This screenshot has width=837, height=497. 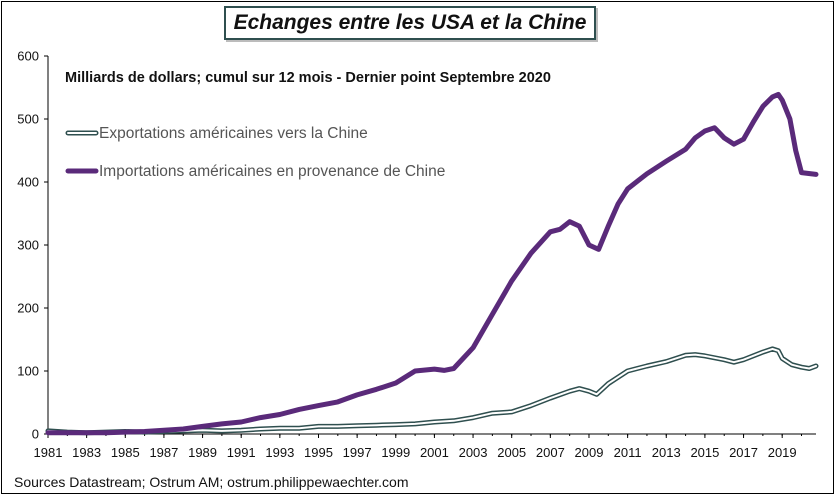 I want to click on y-tick-label: 200, so click(x=28, y=308).